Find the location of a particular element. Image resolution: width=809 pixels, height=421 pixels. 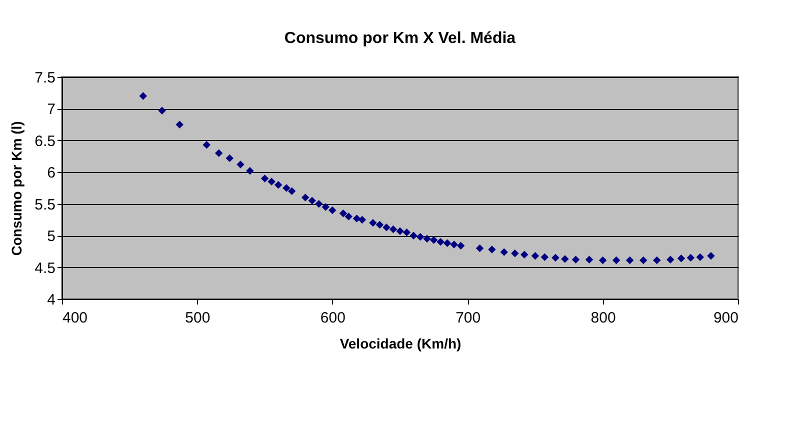

y-tick-label: 6.5 is located at coordinates (45, 141).